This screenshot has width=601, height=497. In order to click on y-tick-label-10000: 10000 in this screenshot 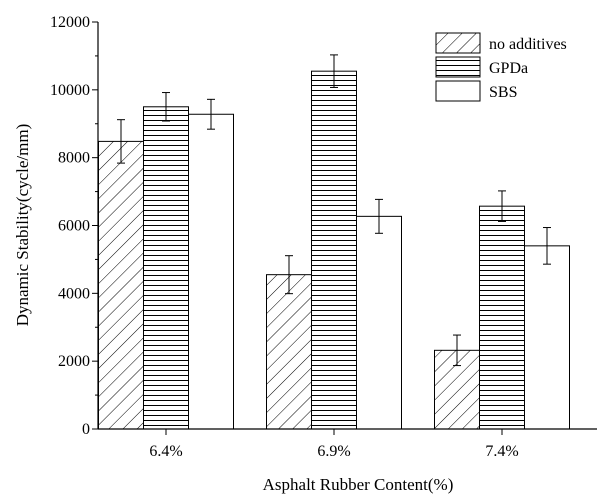, I will do `click(70, 90)`.